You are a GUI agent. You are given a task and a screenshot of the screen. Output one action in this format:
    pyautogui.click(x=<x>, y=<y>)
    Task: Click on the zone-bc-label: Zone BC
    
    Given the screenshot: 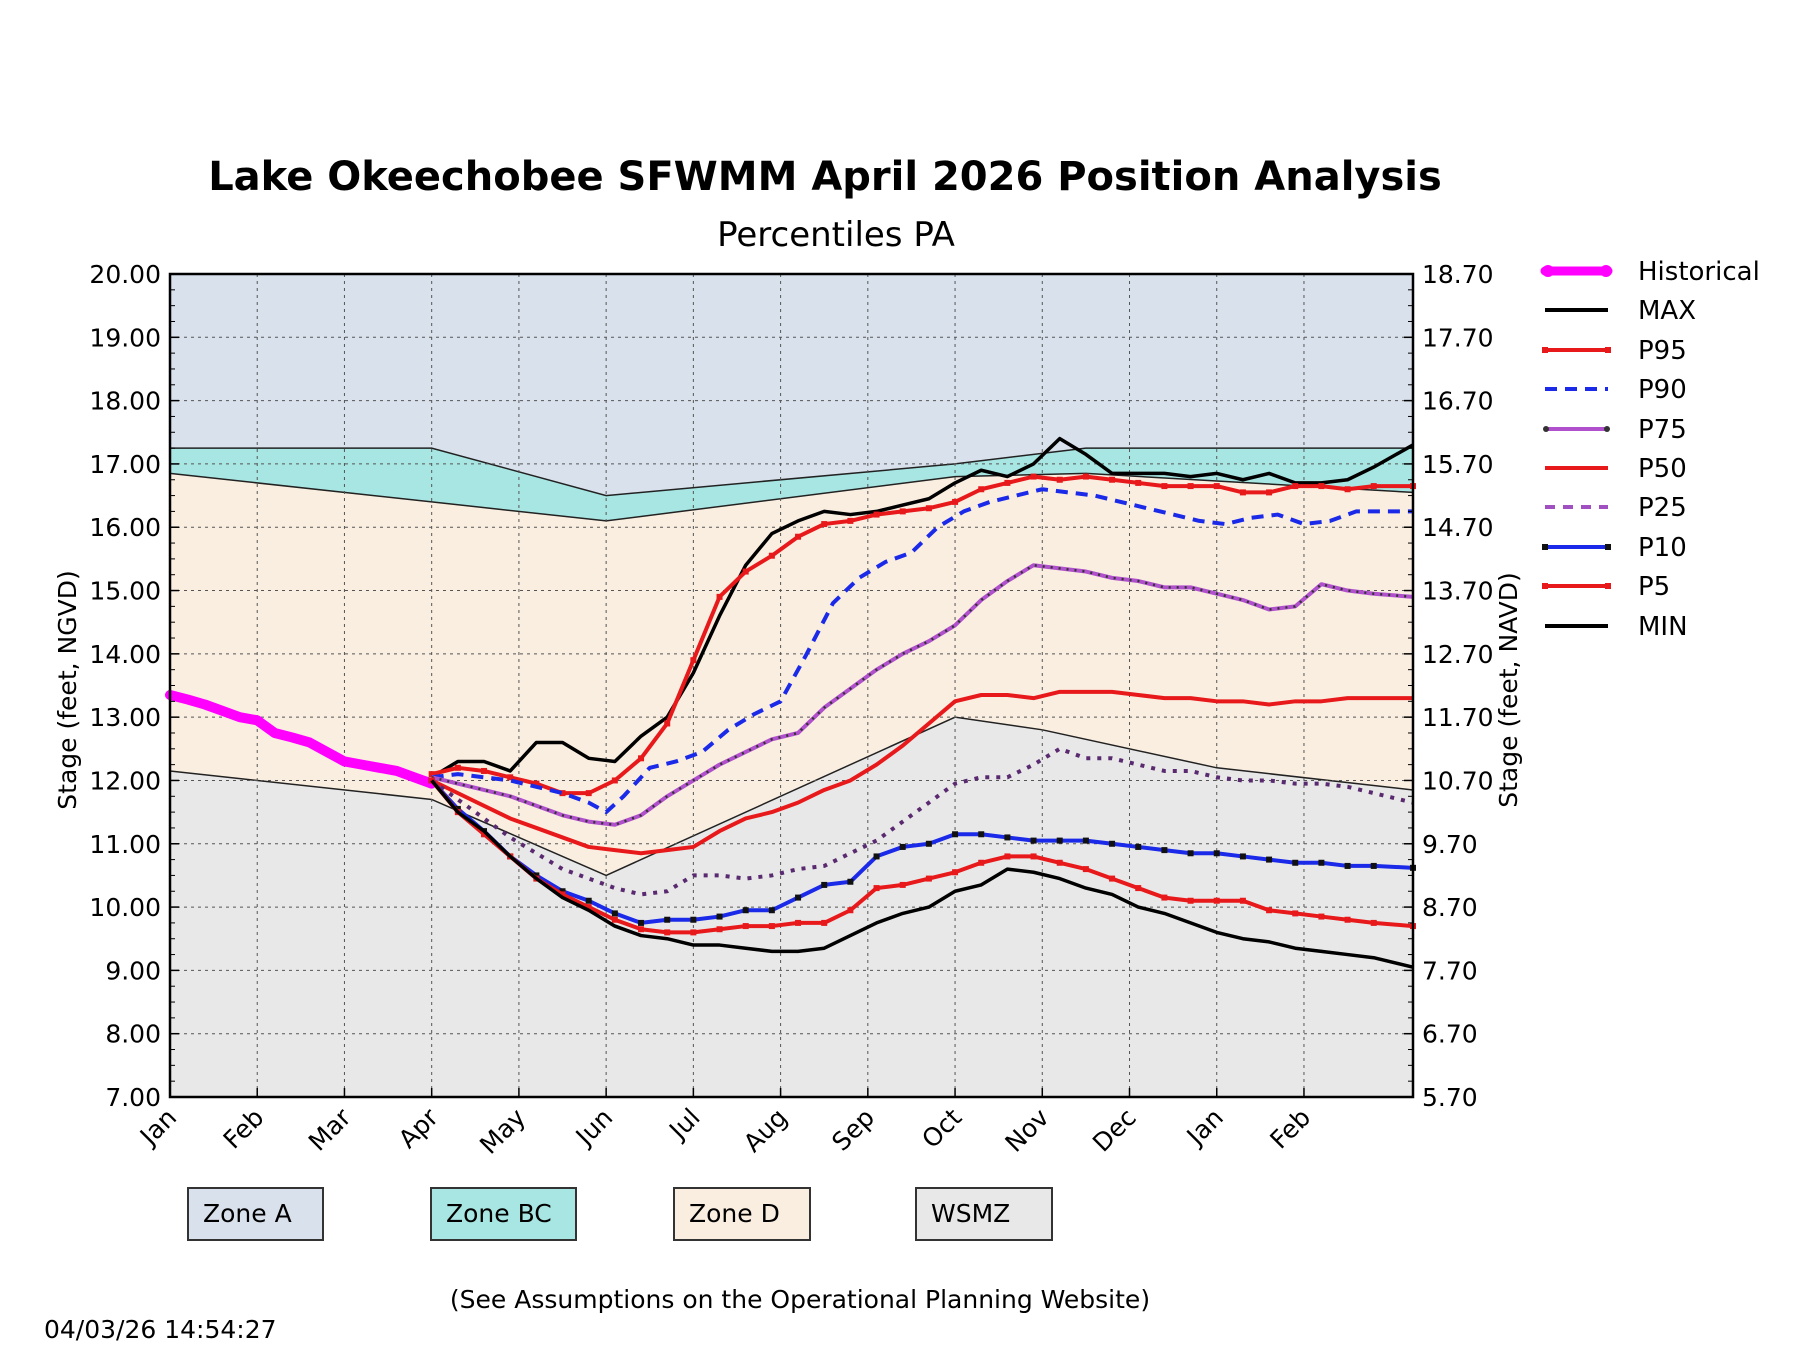 What is the action you would take?
    pyautogui.click(x=499, y=1213)
    